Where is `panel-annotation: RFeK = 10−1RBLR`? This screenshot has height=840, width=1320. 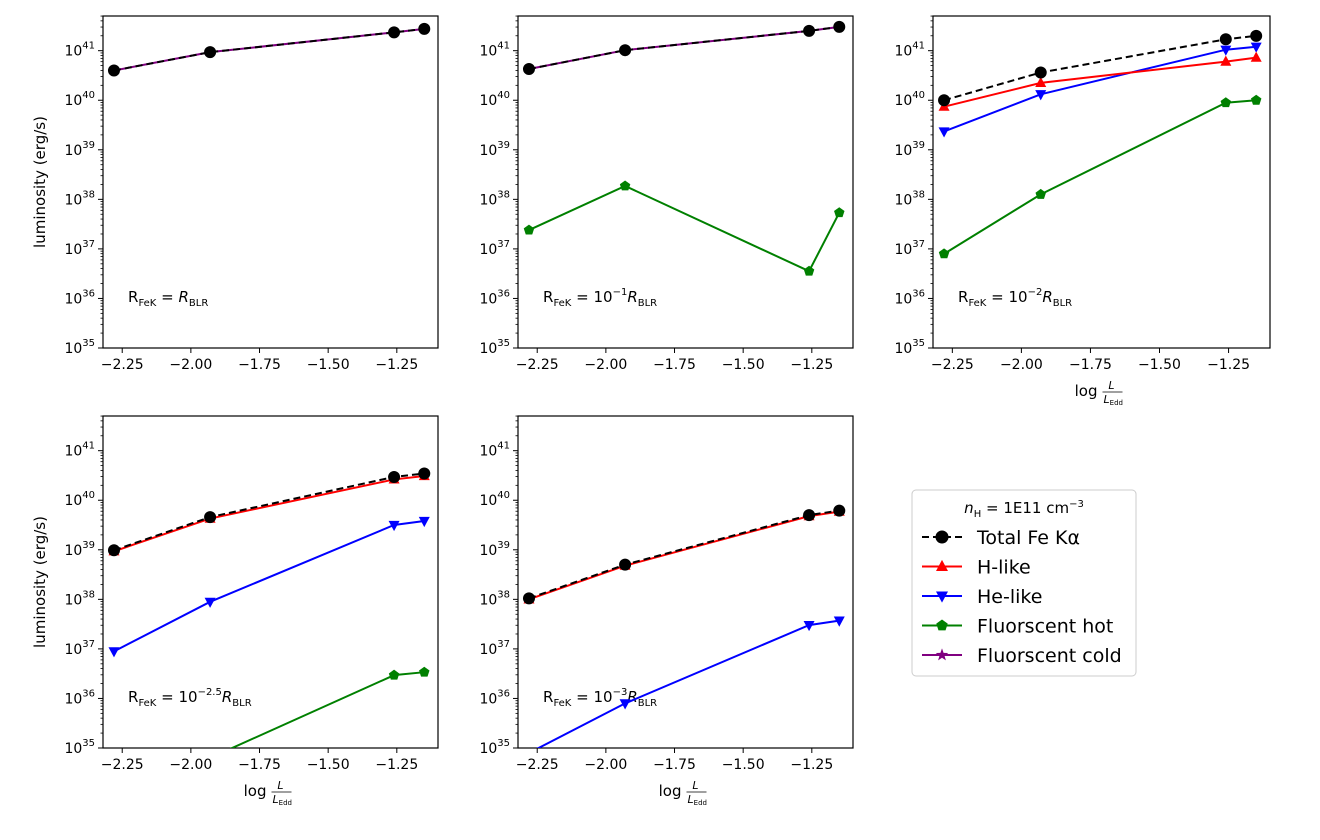 panel-annotation: RFeK = 10−1RBLR is located at coordinates (600, 298).